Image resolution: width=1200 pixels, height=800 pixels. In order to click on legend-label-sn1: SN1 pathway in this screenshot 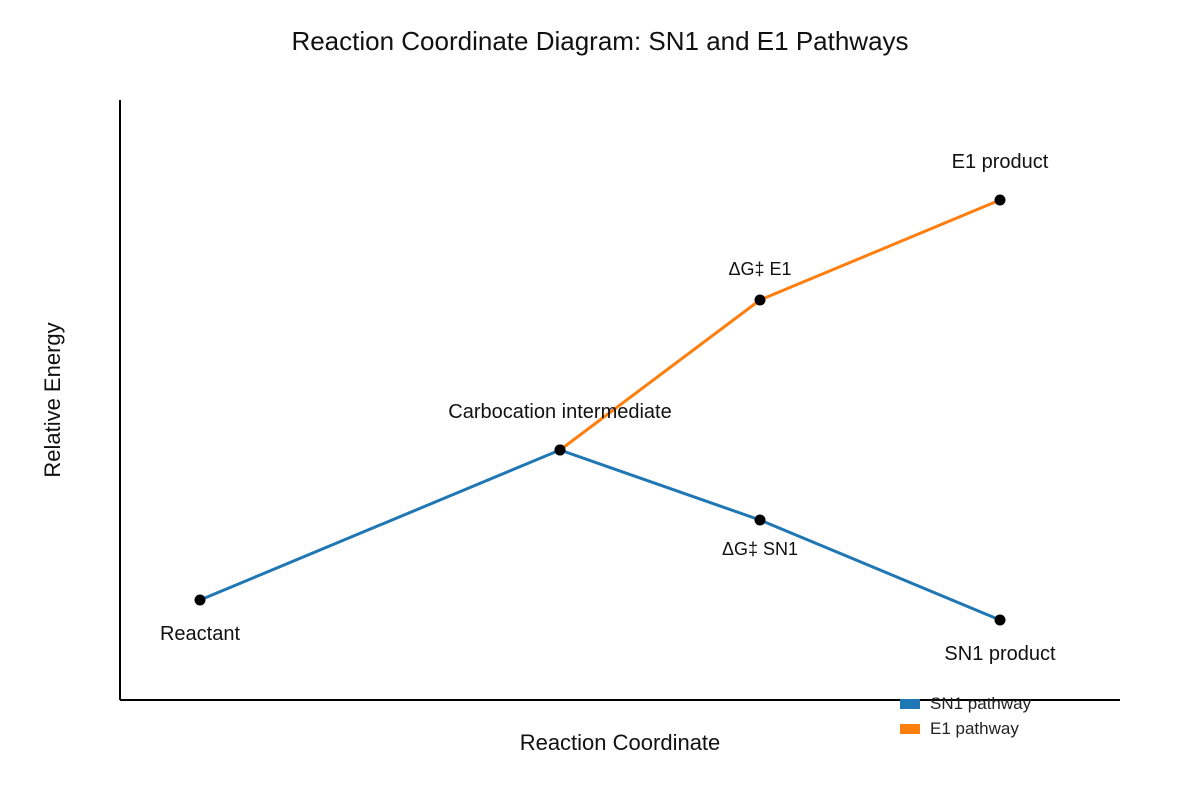, I will do `click(981, 703)`.